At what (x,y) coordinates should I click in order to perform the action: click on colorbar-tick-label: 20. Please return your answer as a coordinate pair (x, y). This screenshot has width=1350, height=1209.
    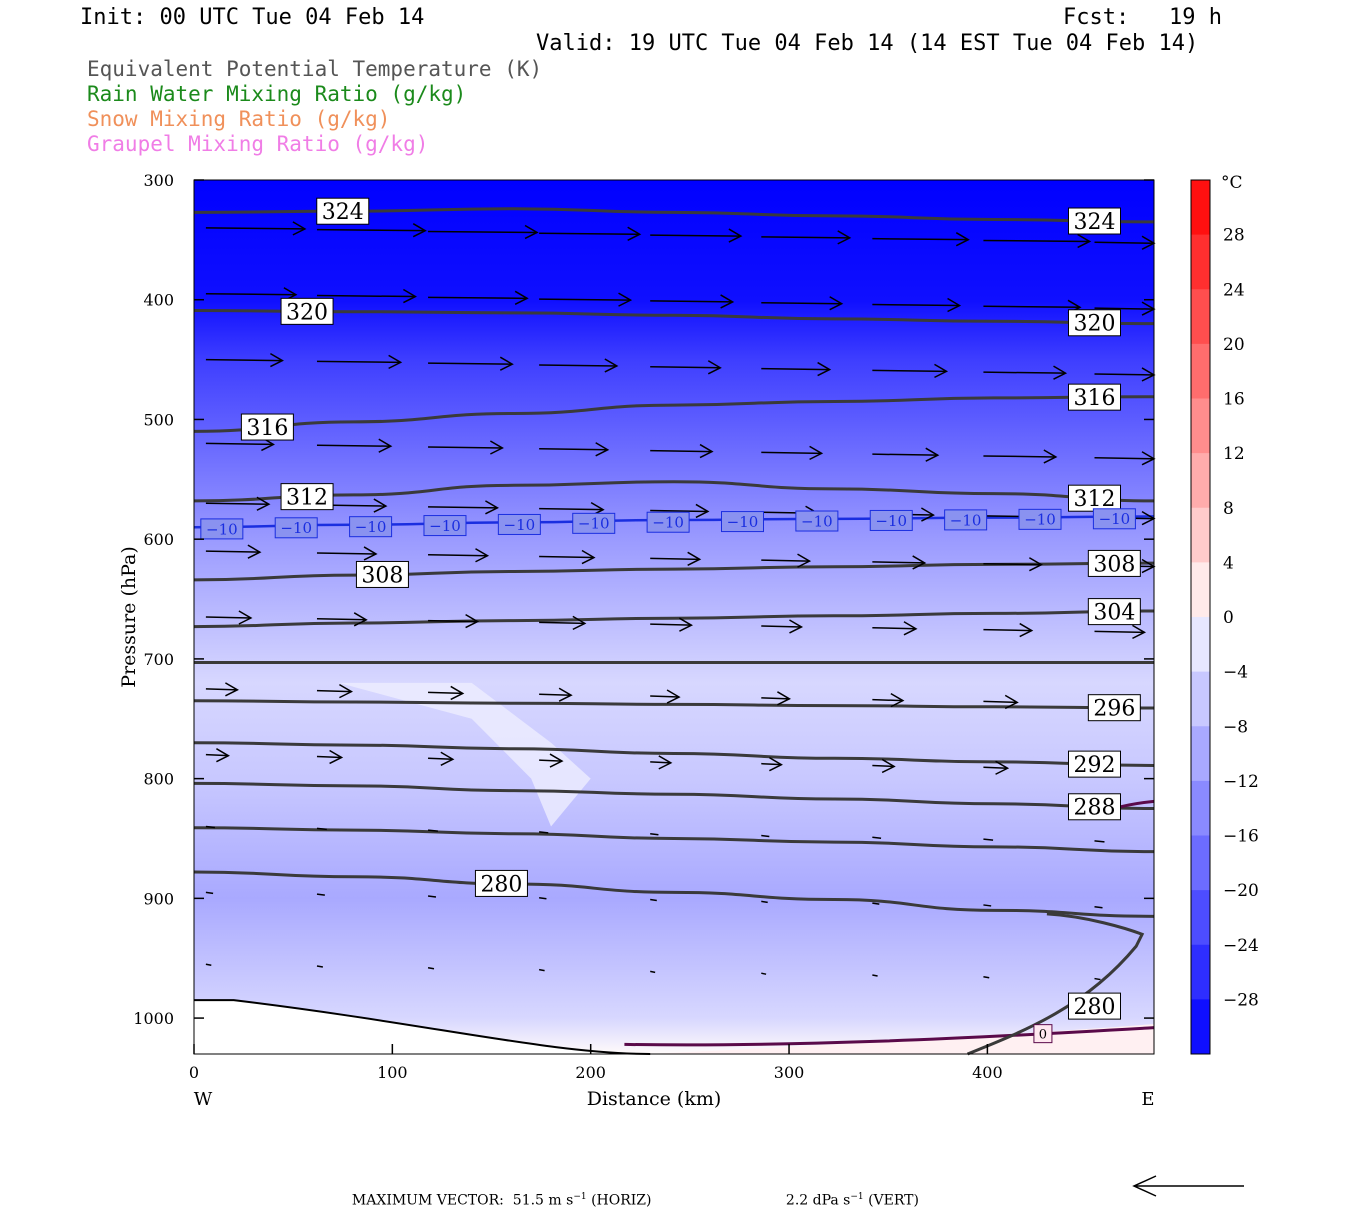
    Looking at the image, I should click on (1234, 345).